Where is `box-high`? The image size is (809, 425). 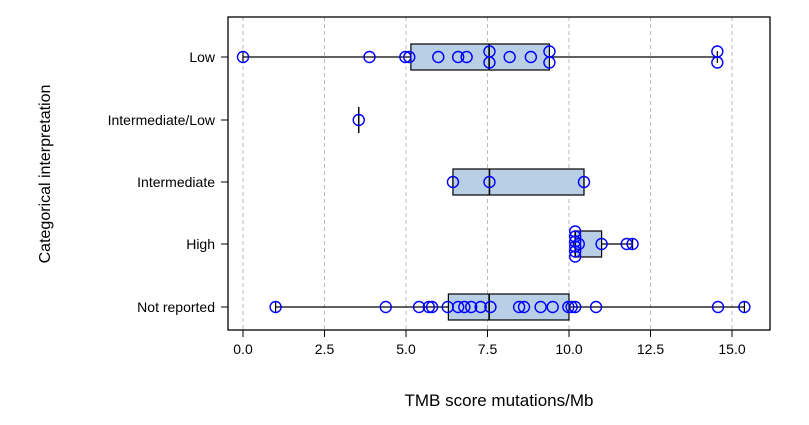
box-high is located at coordinates (603, 244).